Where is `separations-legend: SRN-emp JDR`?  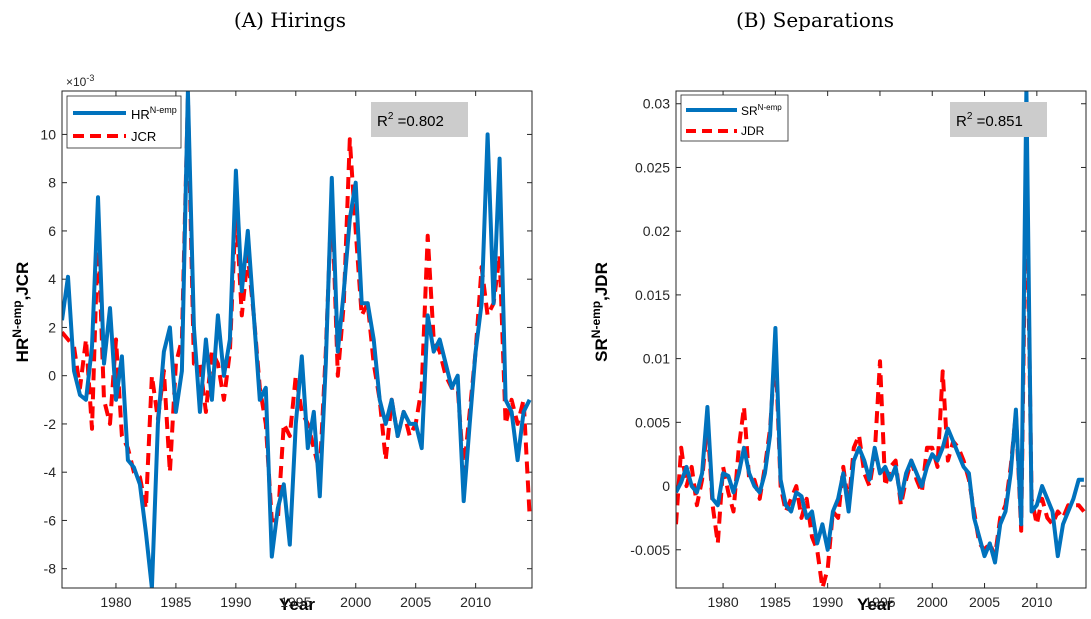
separations-legend: SRN-emp JDR is located at coordinates (734, 118).